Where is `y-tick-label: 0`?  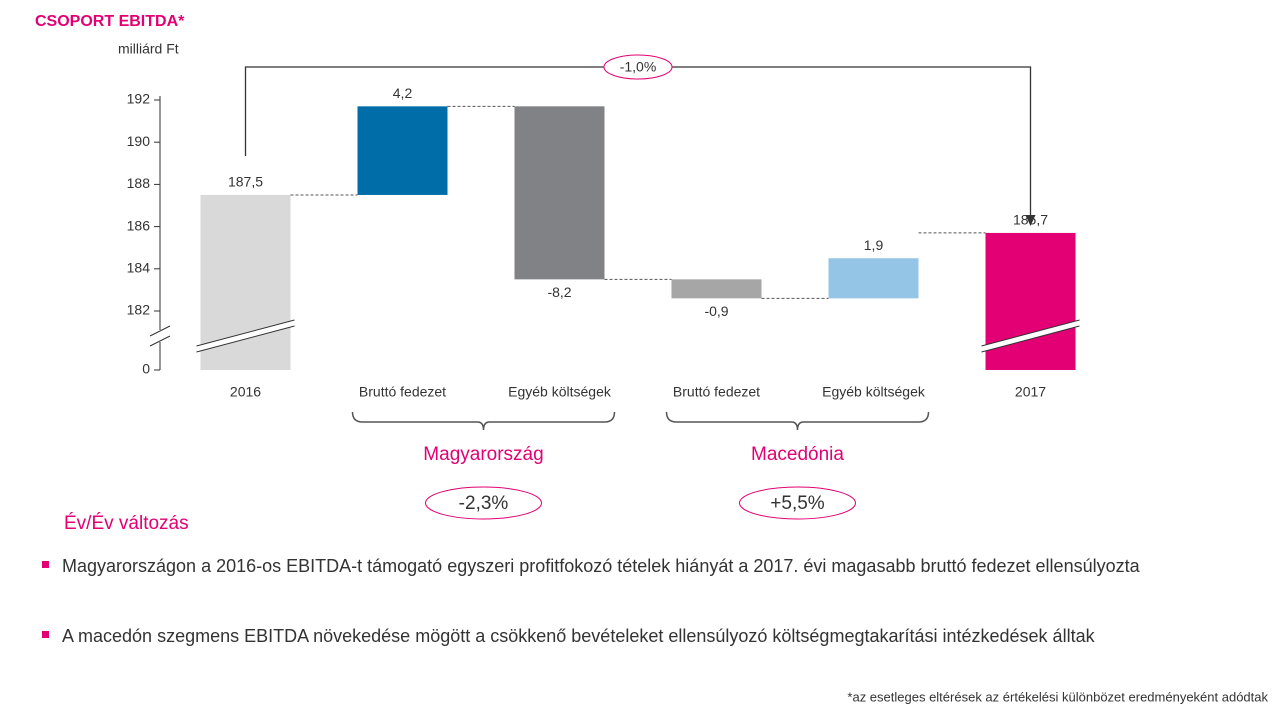 y-tick-label: 0 is located at coordinates (146, 369).